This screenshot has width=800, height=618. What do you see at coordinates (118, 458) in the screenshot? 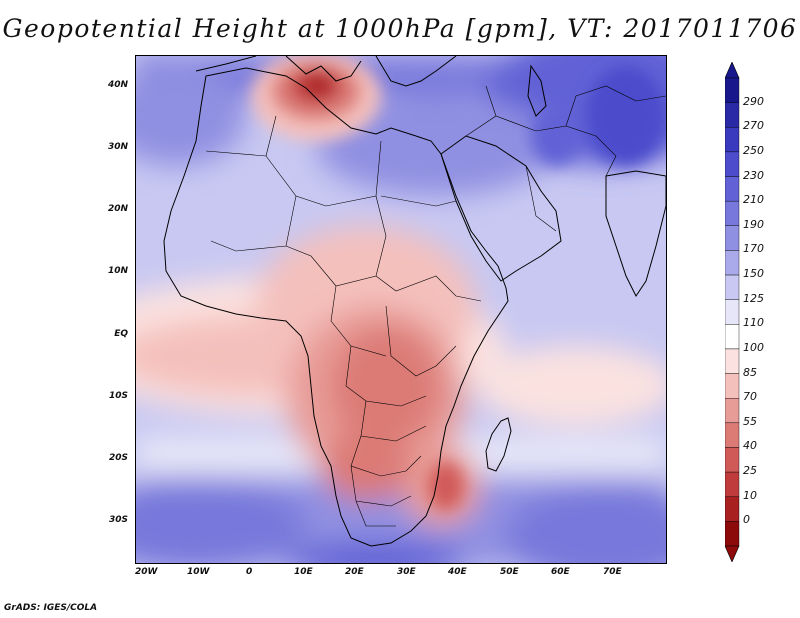
I see `lat-label-20s: 20S` at bounding box center [118, 458].